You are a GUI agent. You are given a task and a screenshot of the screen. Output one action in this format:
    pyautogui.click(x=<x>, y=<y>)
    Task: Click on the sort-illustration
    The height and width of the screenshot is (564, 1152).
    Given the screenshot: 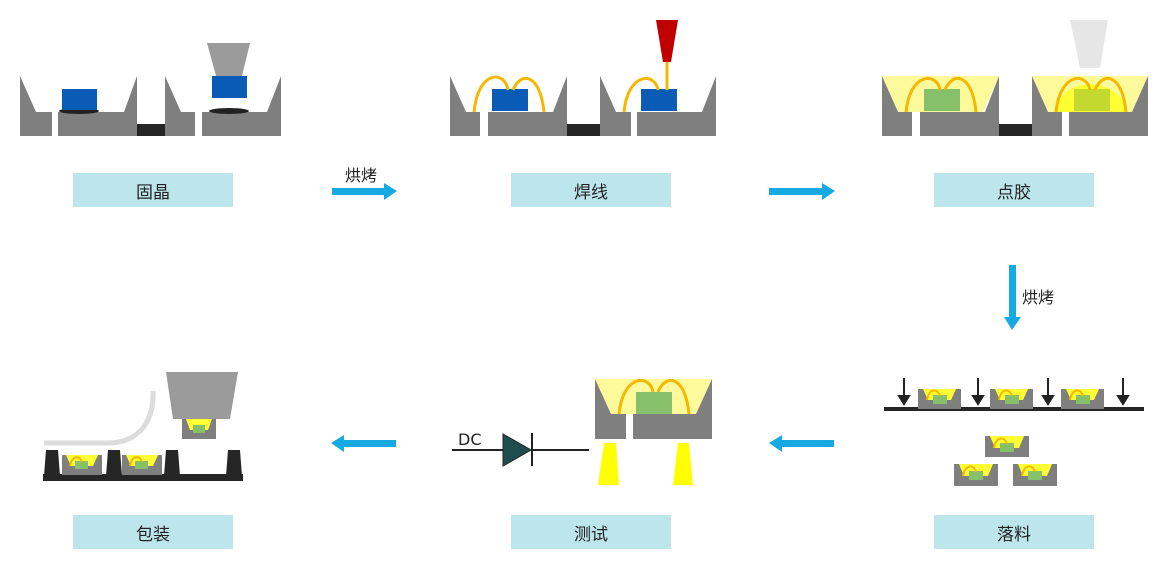 What is the action you would take?
    pyautogui.click(x=1014, y=432)
    